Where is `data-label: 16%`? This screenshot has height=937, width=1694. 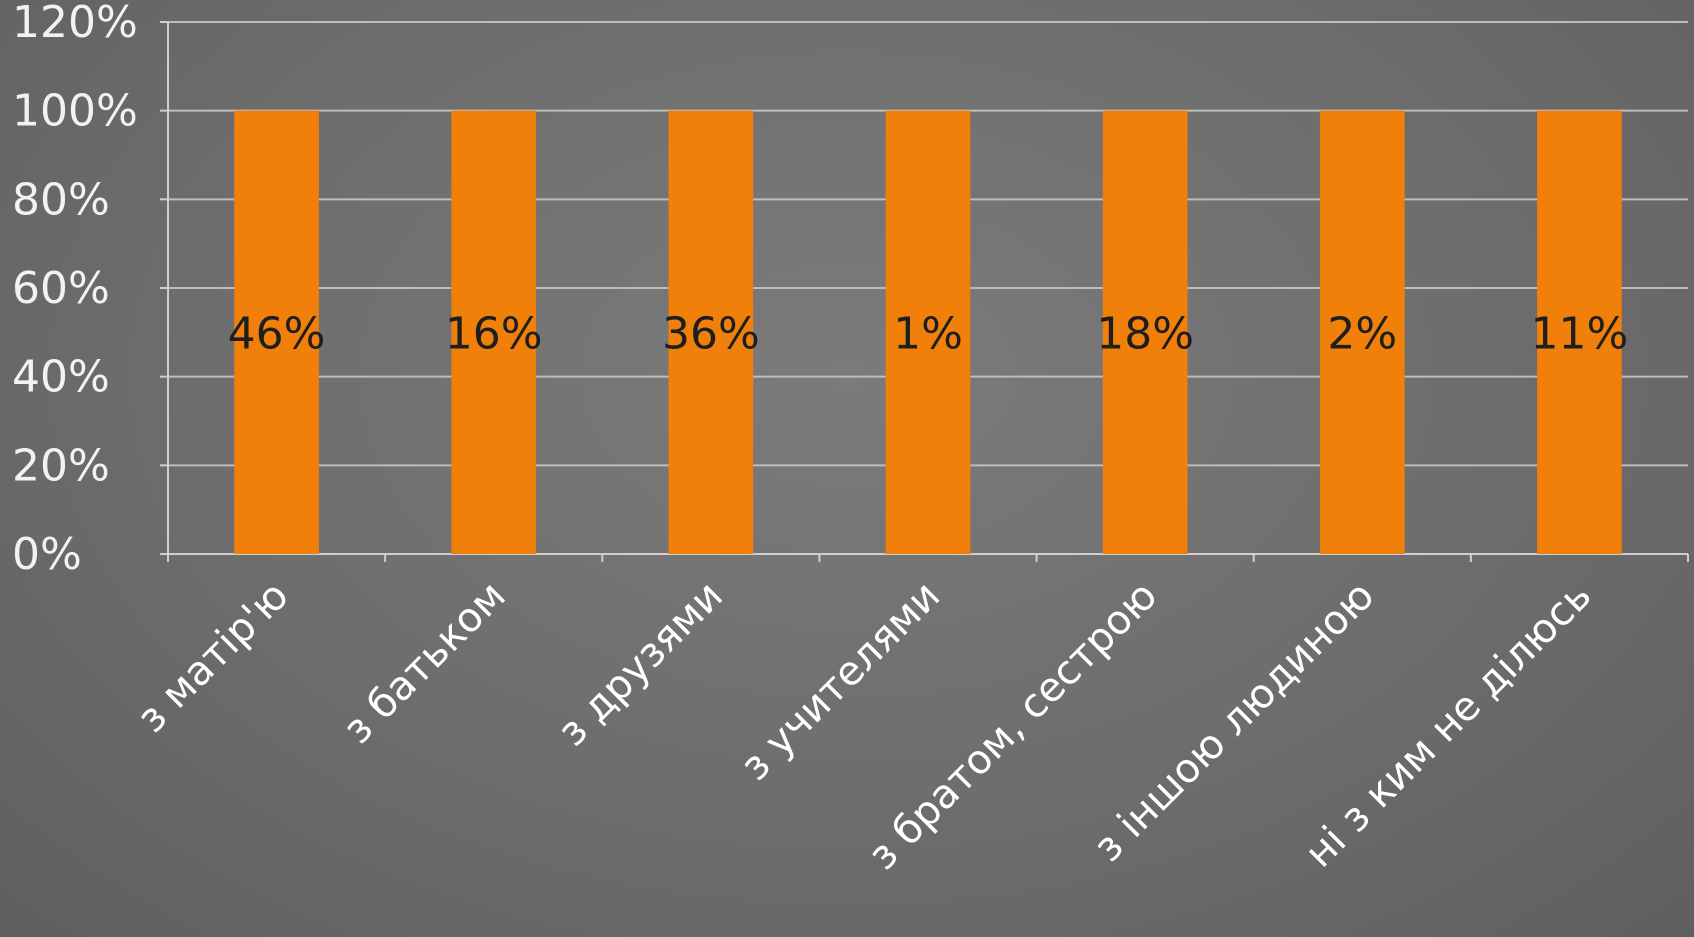
data-label: 16% is located at coordinates (494, 333).